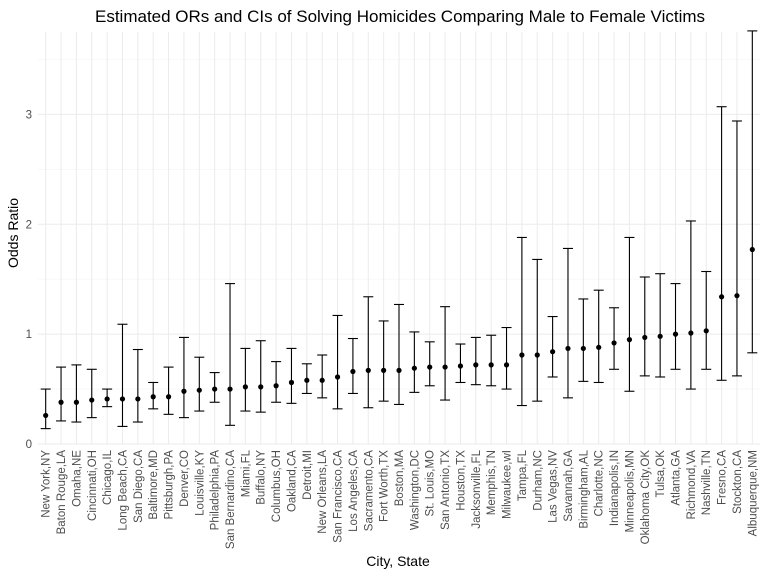 The height and width of the screenshot is (576, 768). What do you see at coordinates (398, 561) in the screenshot?
I see `x-axis-title: City, State` at bounding box center [398, 561].